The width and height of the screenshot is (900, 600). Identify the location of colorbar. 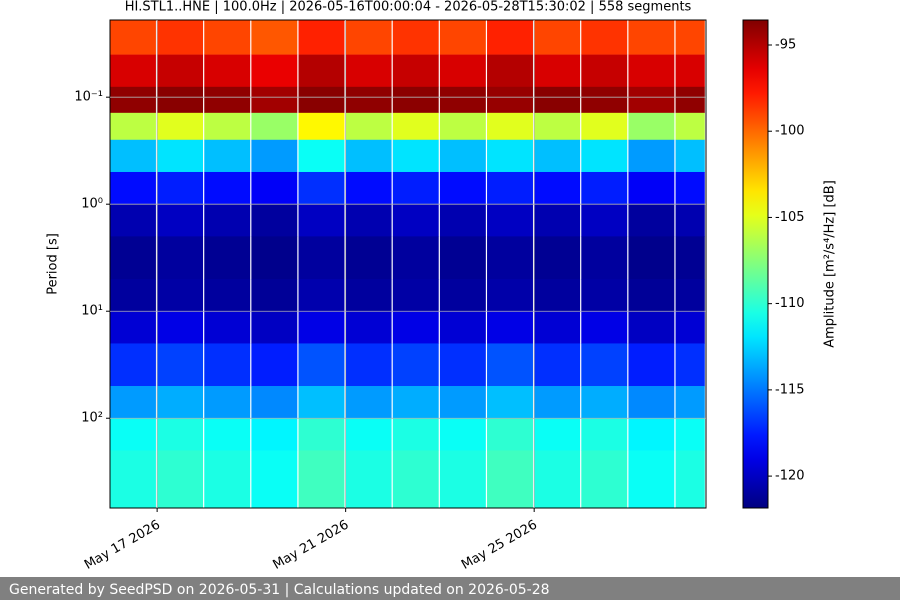
(755, 264).